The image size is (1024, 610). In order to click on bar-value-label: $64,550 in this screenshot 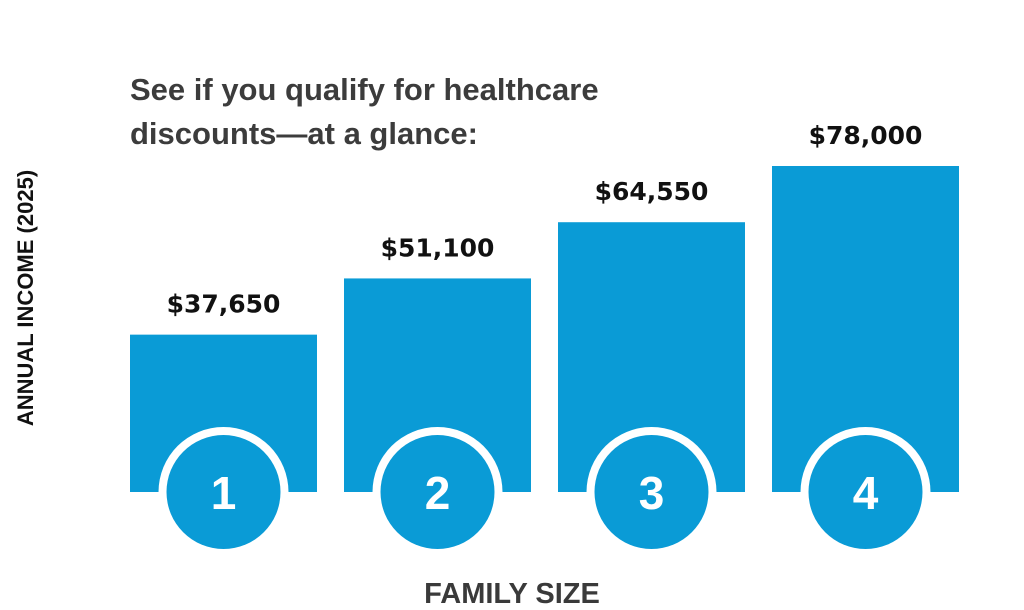, I will do `click(652, 191)`.